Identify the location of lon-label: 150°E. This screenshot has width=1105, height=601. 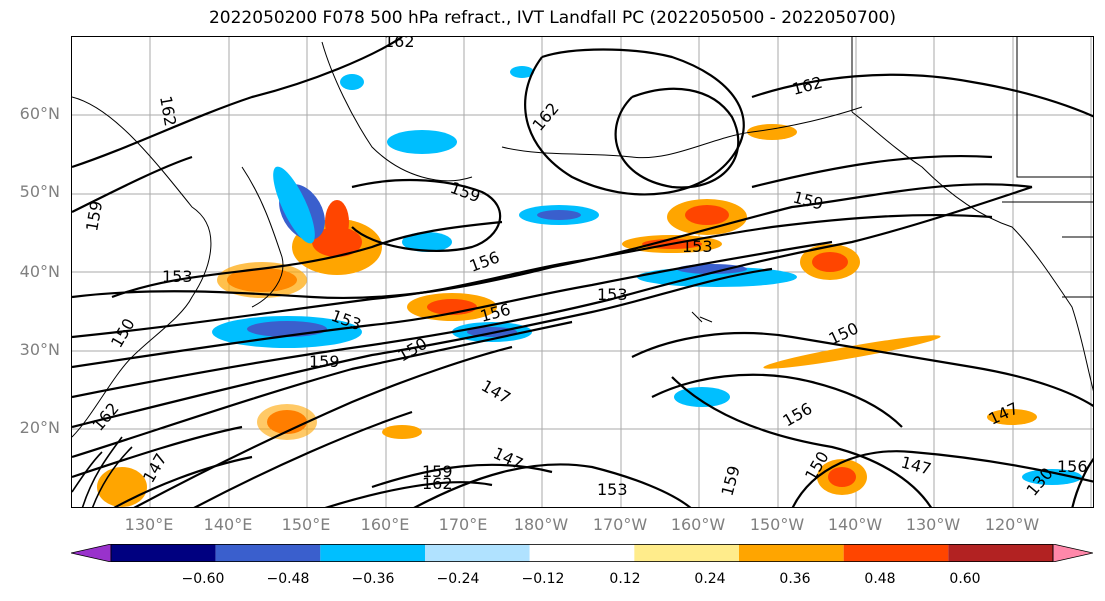
(306, 524).